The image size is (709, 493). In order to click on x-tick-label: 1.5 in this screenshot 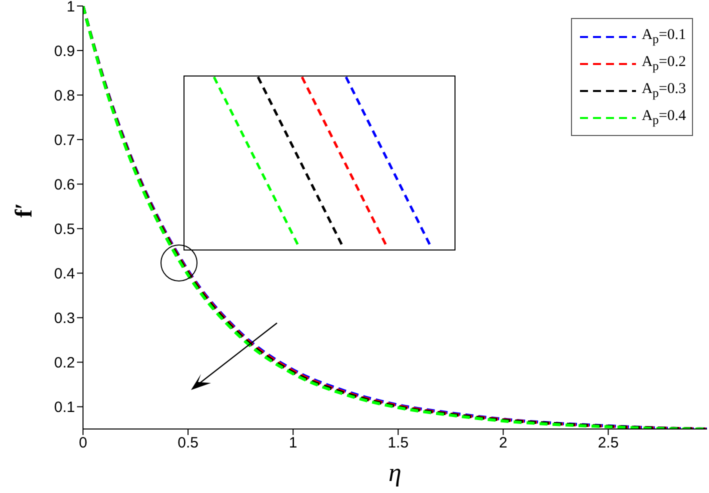, I will do `click(398, 443)`.